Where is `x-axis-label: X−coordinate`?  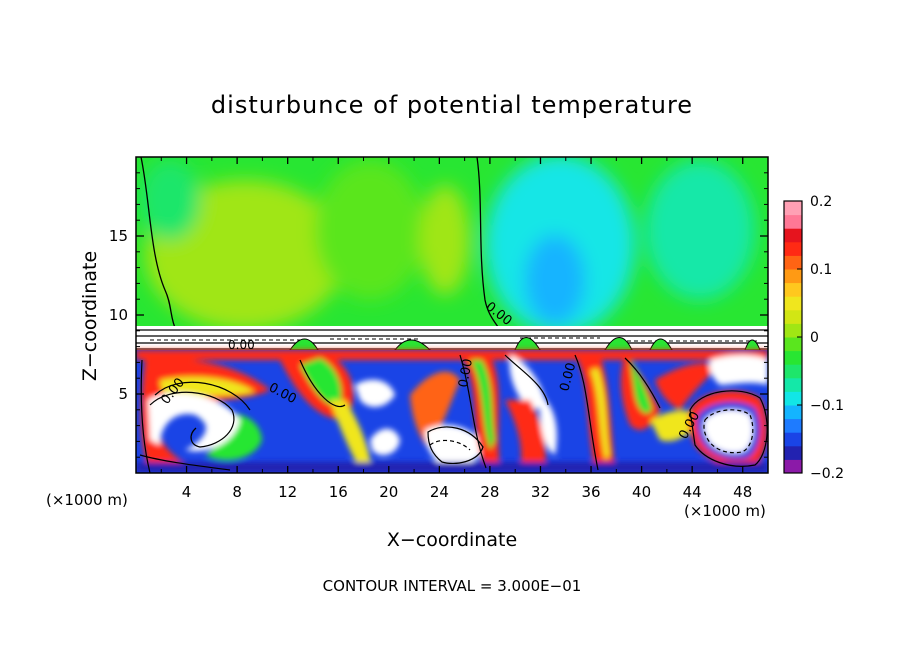
x-axis-label: X−coordinate is located at coordinates (452, 540).